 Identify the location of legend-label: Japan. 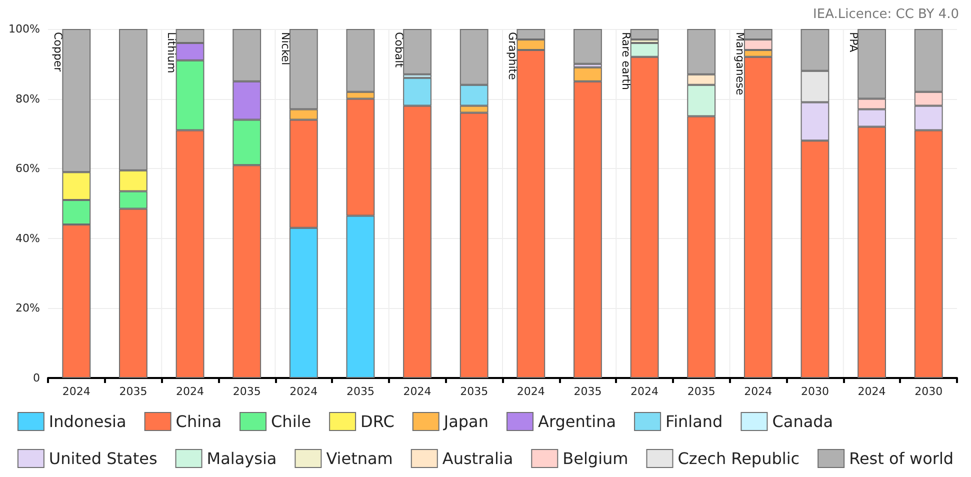
(465, 421).